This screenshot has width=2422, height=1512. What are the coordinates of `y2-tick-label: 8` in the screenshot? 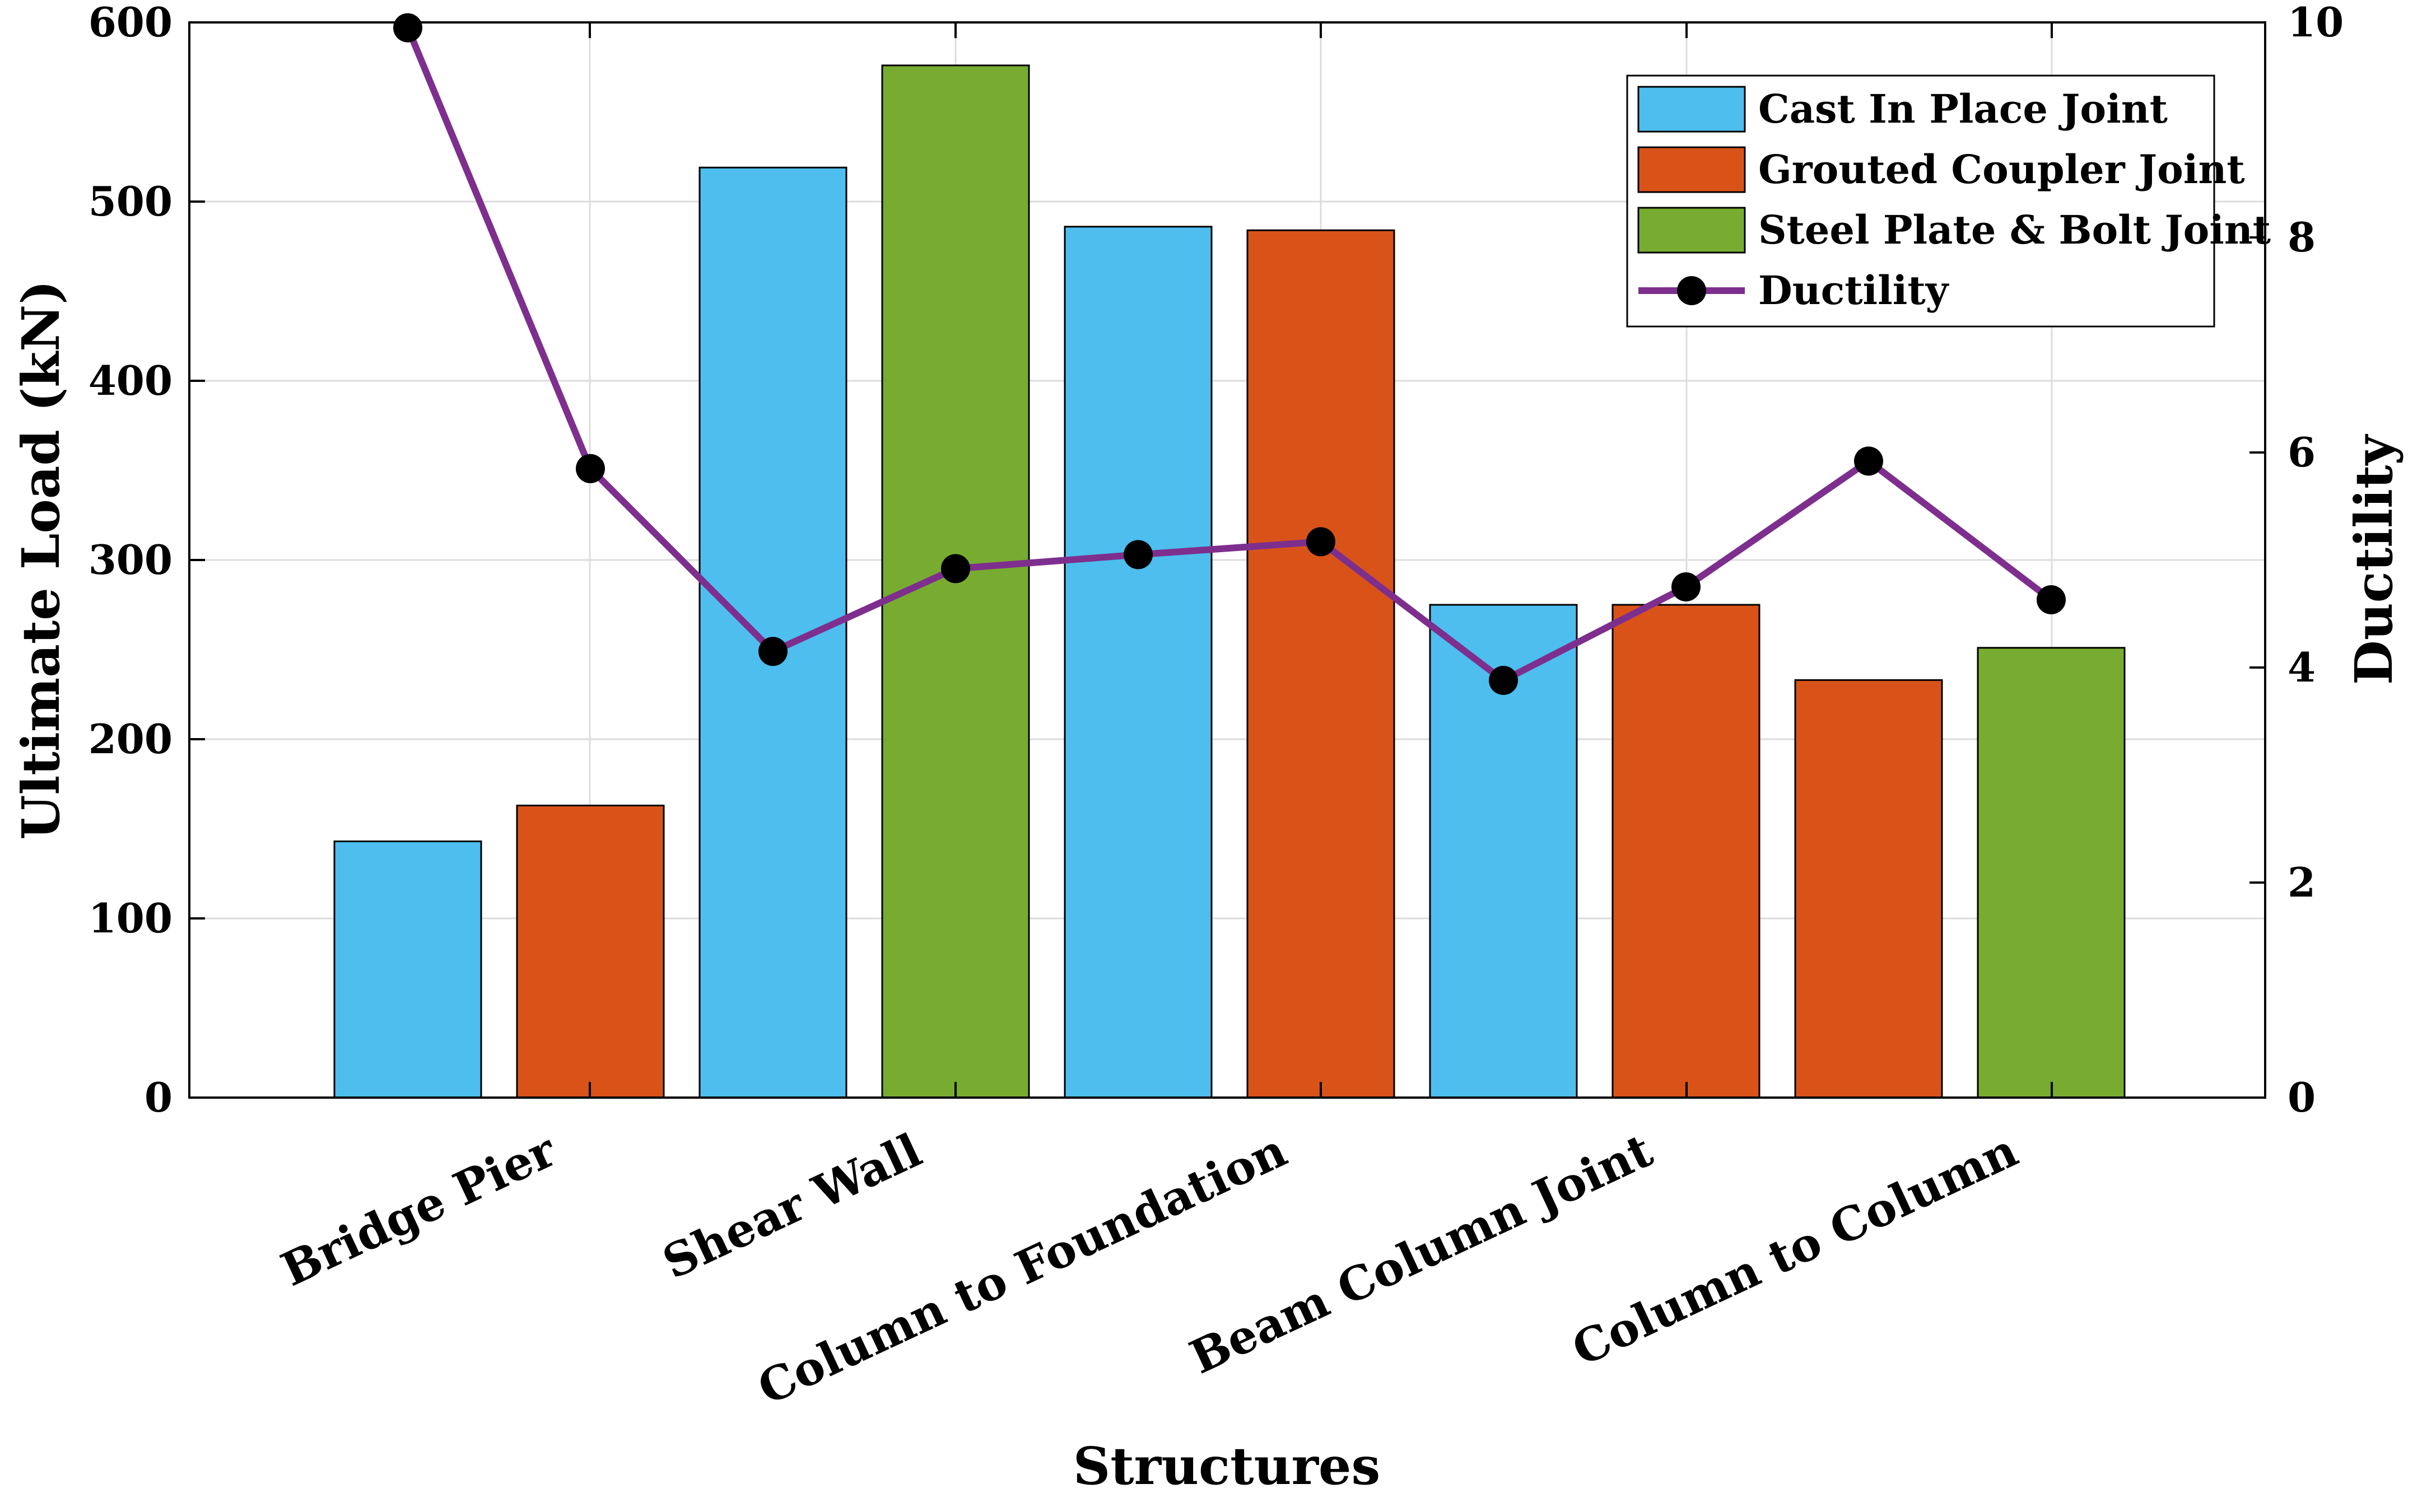 It's located at (2302, 237).